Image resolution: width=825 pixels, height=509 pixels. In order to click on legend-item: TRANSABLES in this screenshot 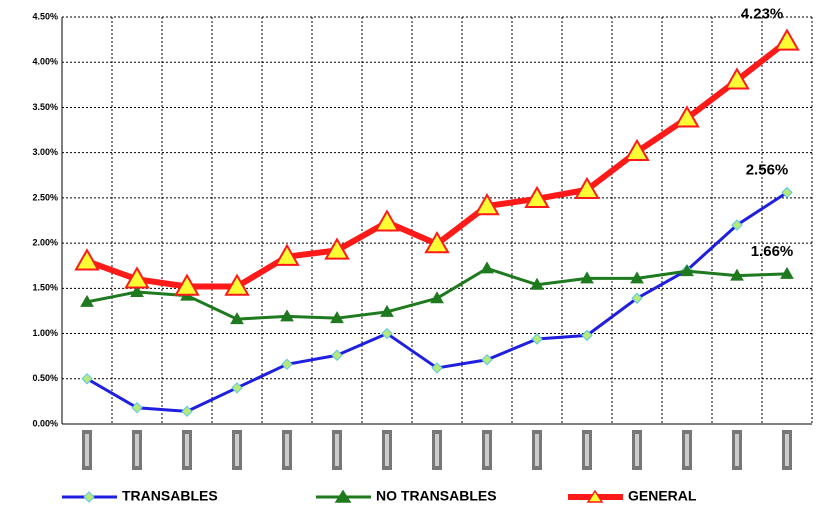, I will do `click(140, 496)`.